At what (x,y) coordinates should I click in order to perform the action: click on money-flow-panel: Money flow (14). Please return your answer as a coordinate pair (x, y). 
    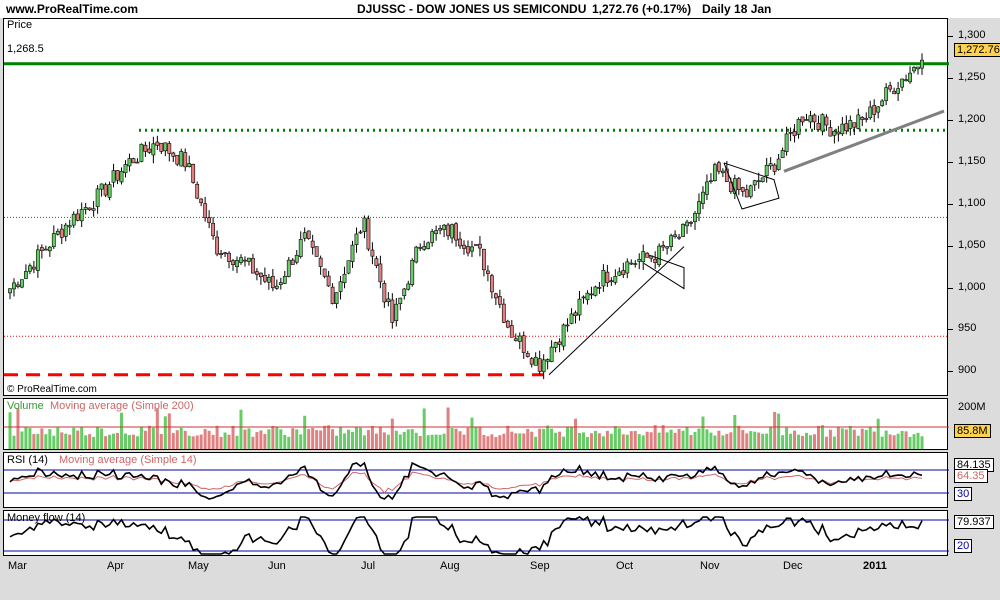
    Looking at the image, I should click on (476, 533).